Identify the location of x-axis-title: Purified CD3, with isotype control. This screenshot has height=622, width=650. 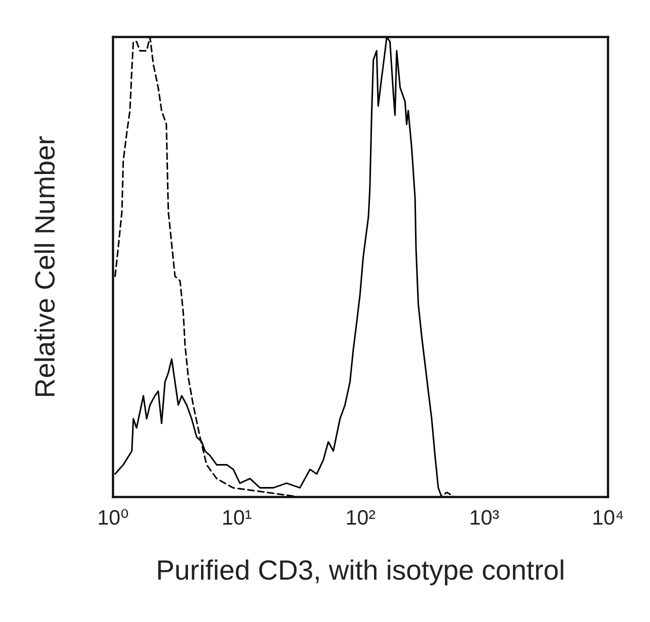
(361, 572).